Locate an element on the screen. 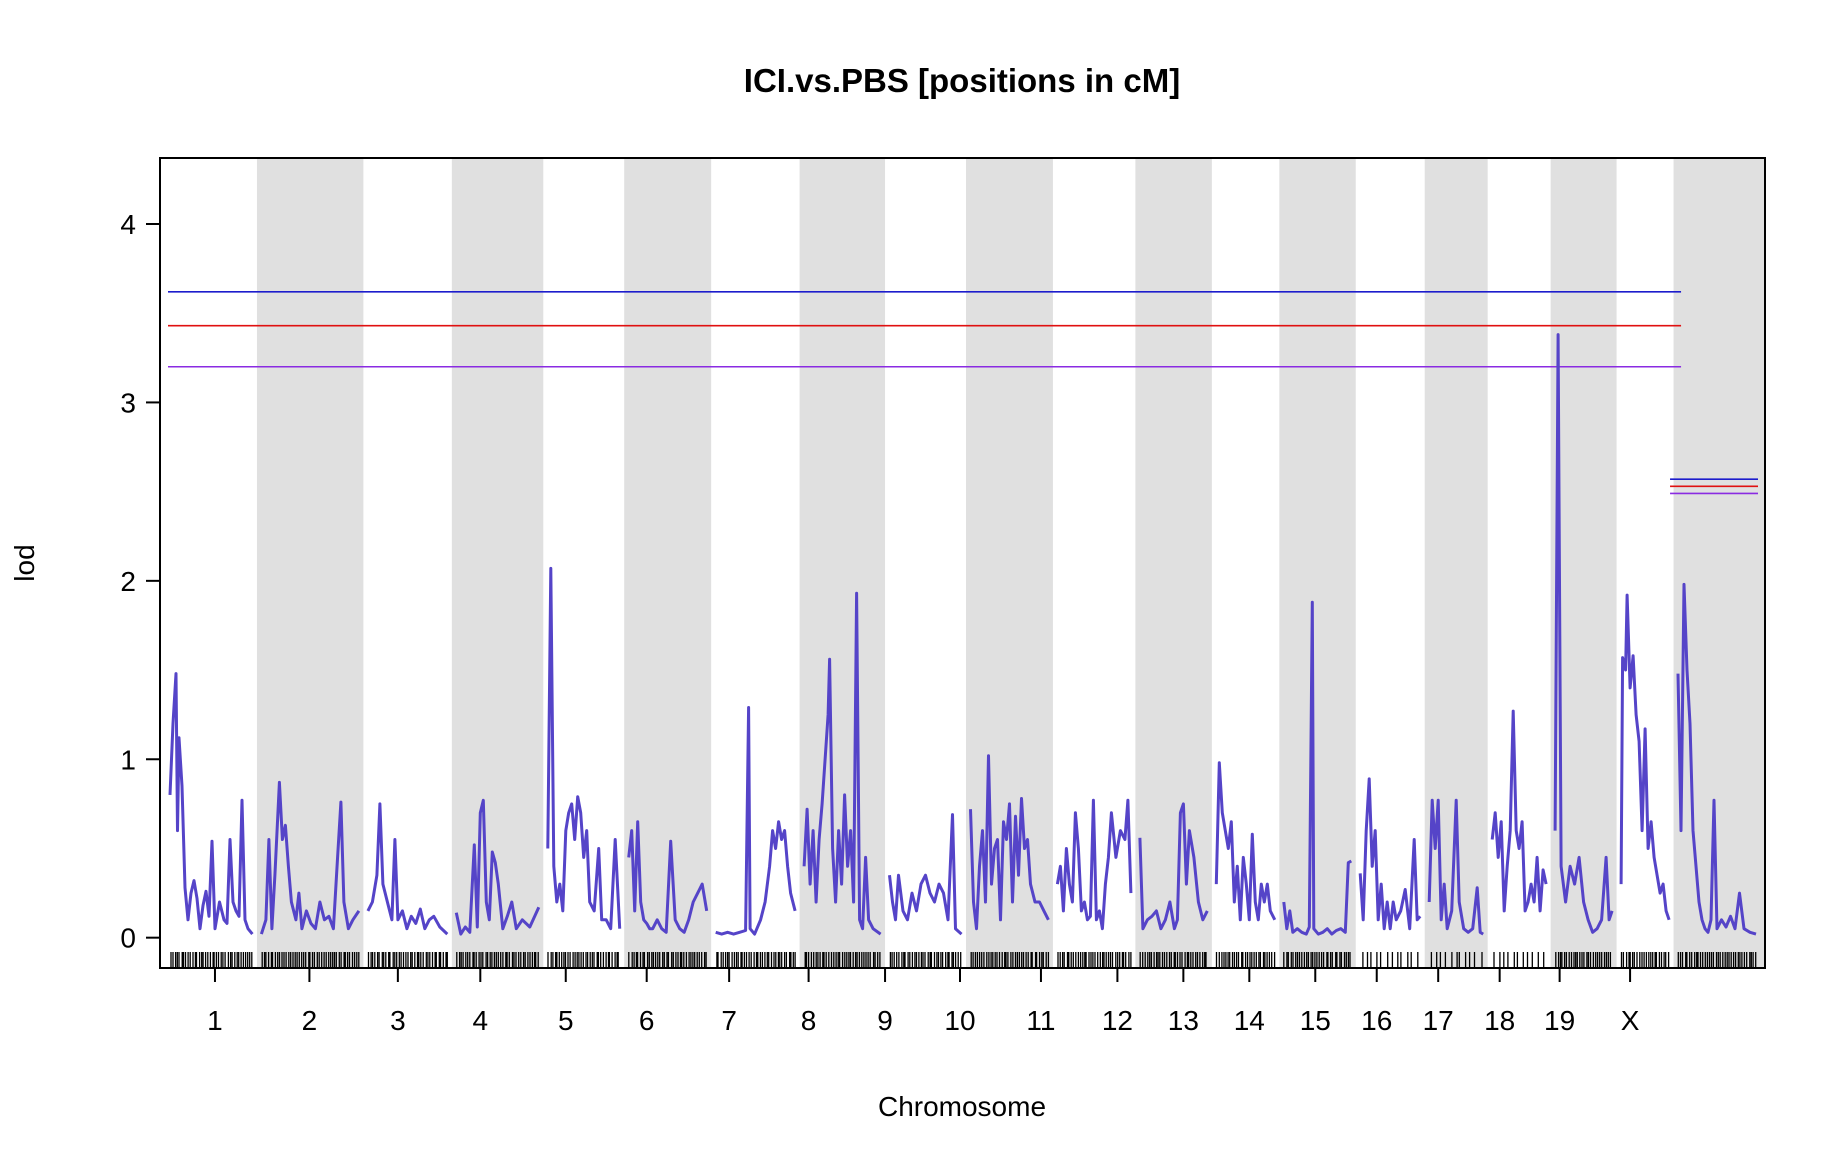 This screenshot has width=1824, height=1152. y-tick-label-1: 1 is located at coordinates (128, 759).